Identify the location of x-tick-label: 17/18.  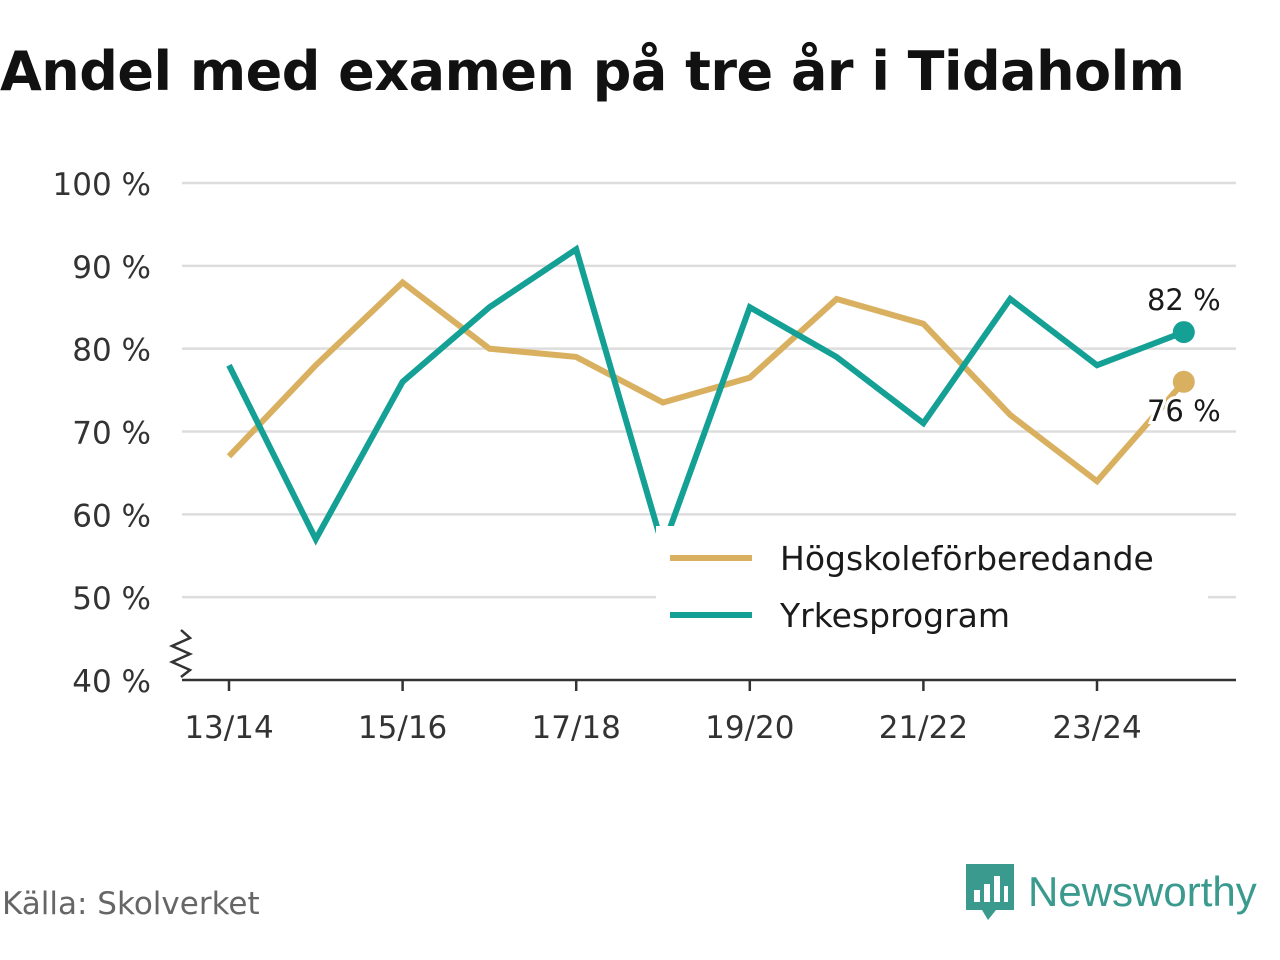
(576, 728).